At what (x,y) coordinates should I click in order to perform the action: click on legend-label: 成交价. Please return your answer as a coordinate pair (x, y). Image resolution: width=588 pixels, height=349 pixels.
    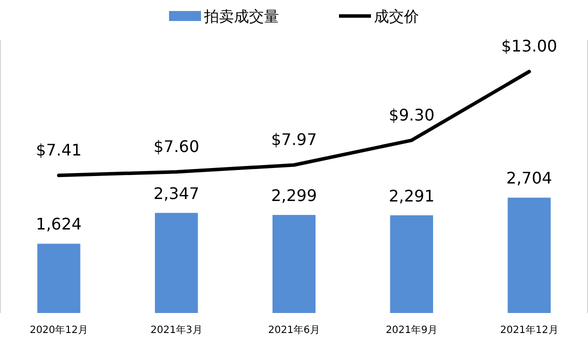
    Looking at the image, I should click on (396, 17).